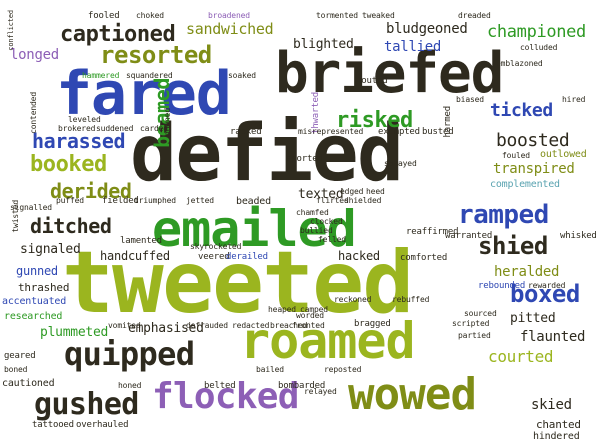  What do you see at coordinates (225, 396) in the screenshot?
I see `word-flocked: flocked` at bounding box center [225, 396].